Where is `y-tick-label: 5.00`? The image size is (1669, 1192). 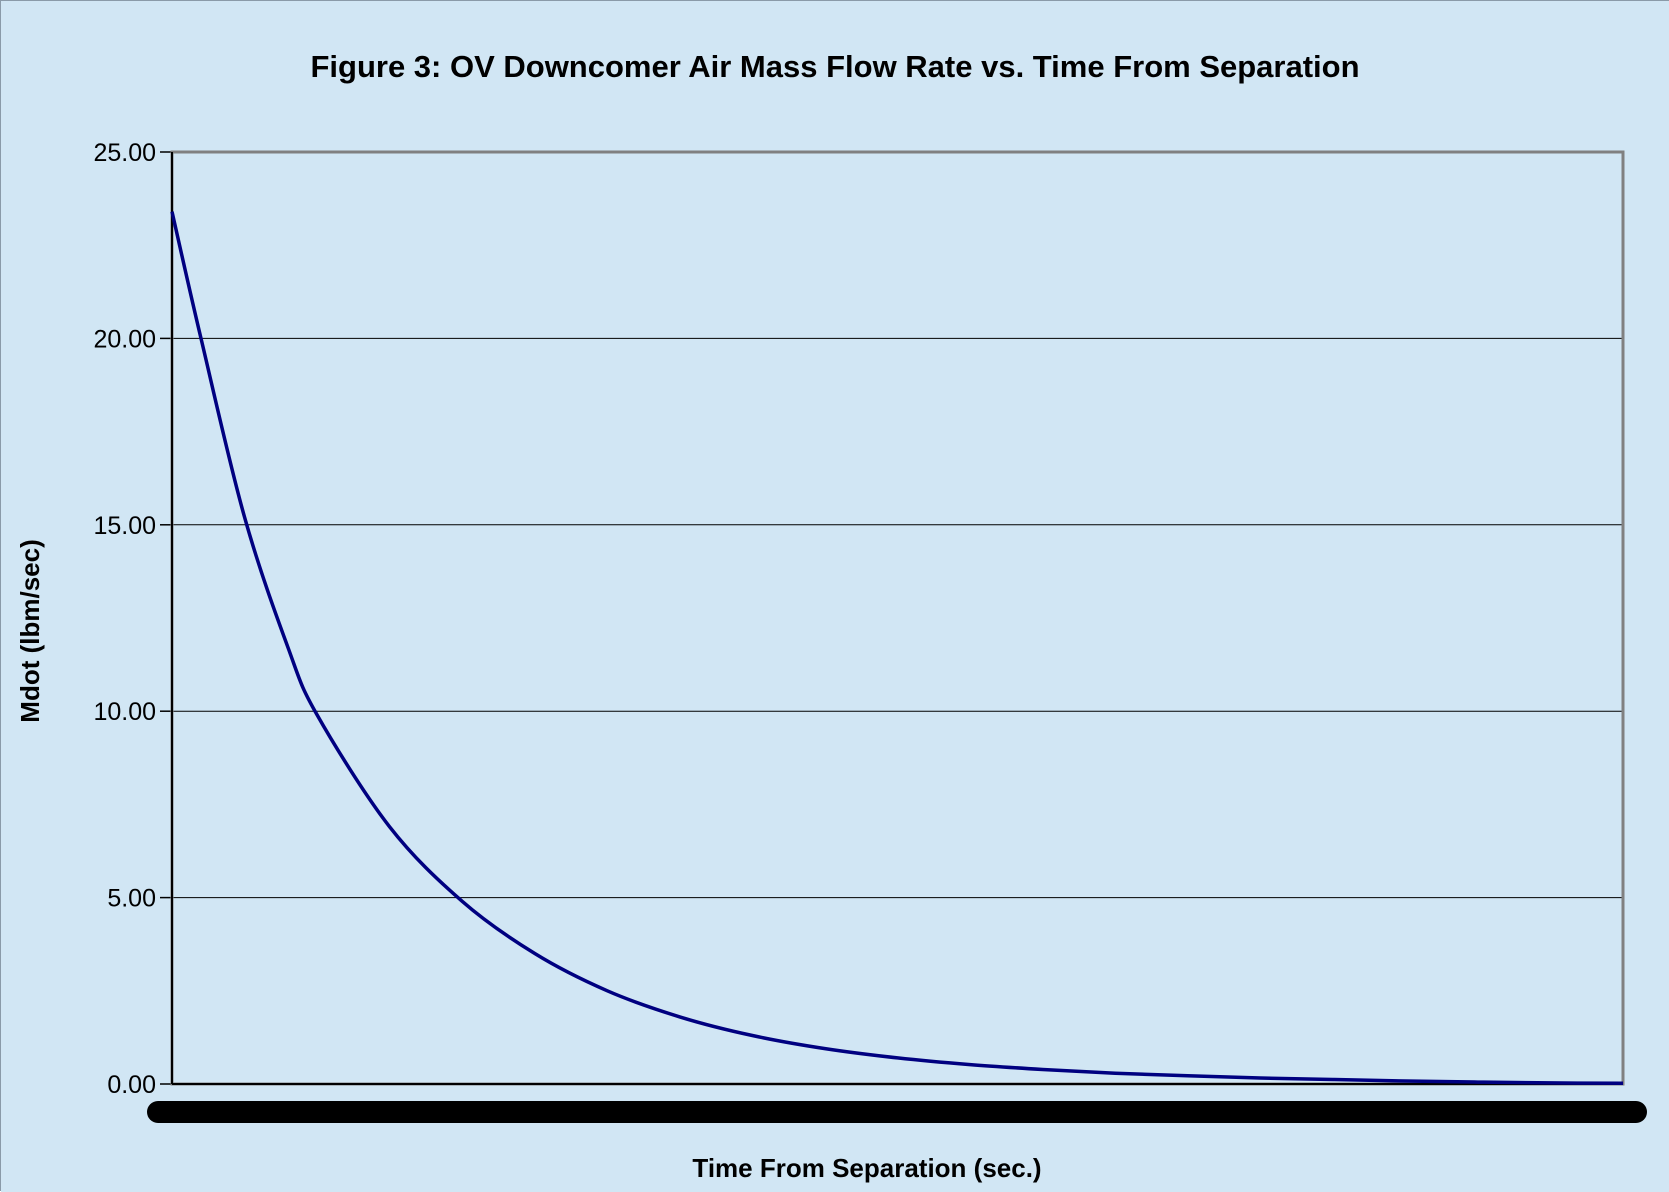
y-tick-label: 5.00 is located at coordinates (131, 899).